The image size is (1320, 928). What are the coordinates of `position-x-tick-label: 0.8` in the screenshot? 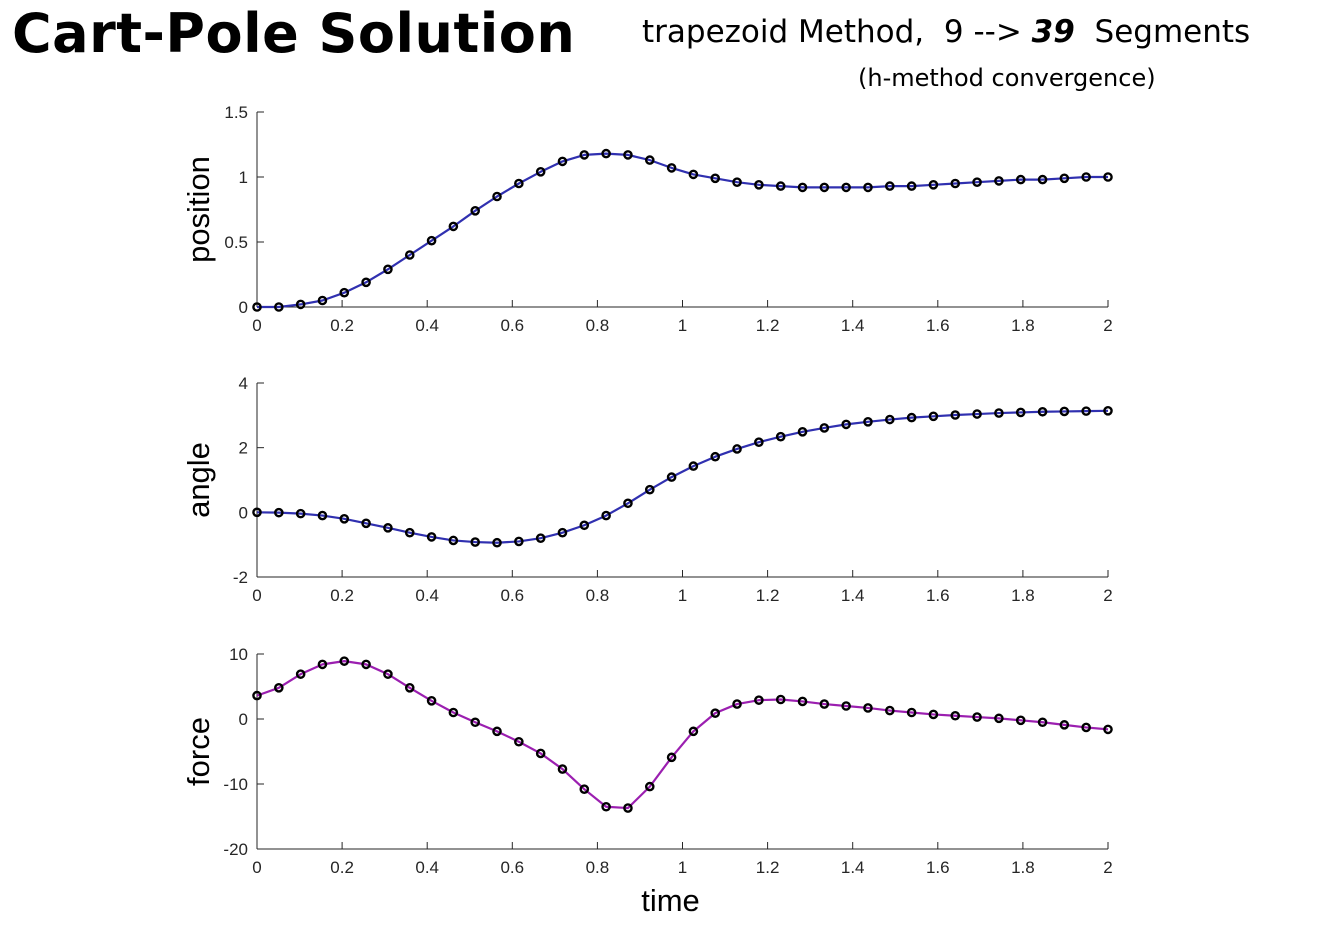 It's located at (598, 325).